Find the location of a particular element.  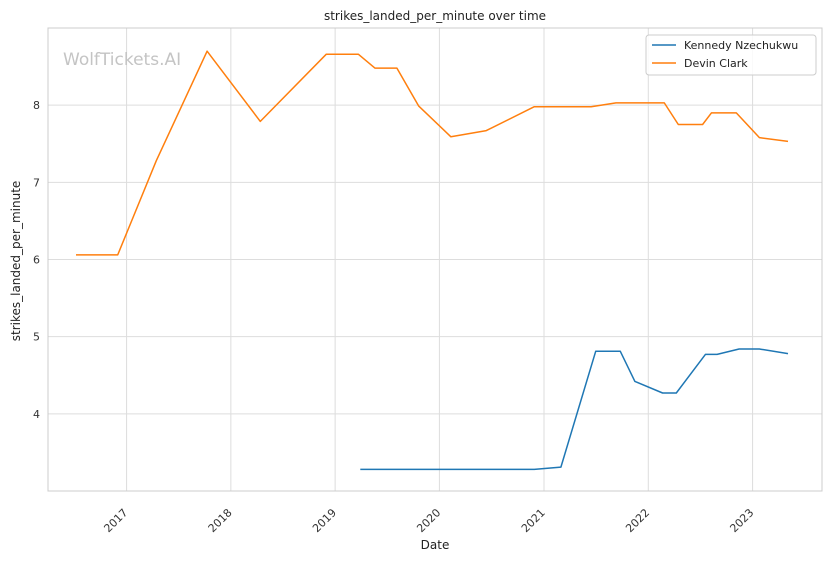

y-axis-label: strikes_landed_per_minute is located at coordinates (16, 261).